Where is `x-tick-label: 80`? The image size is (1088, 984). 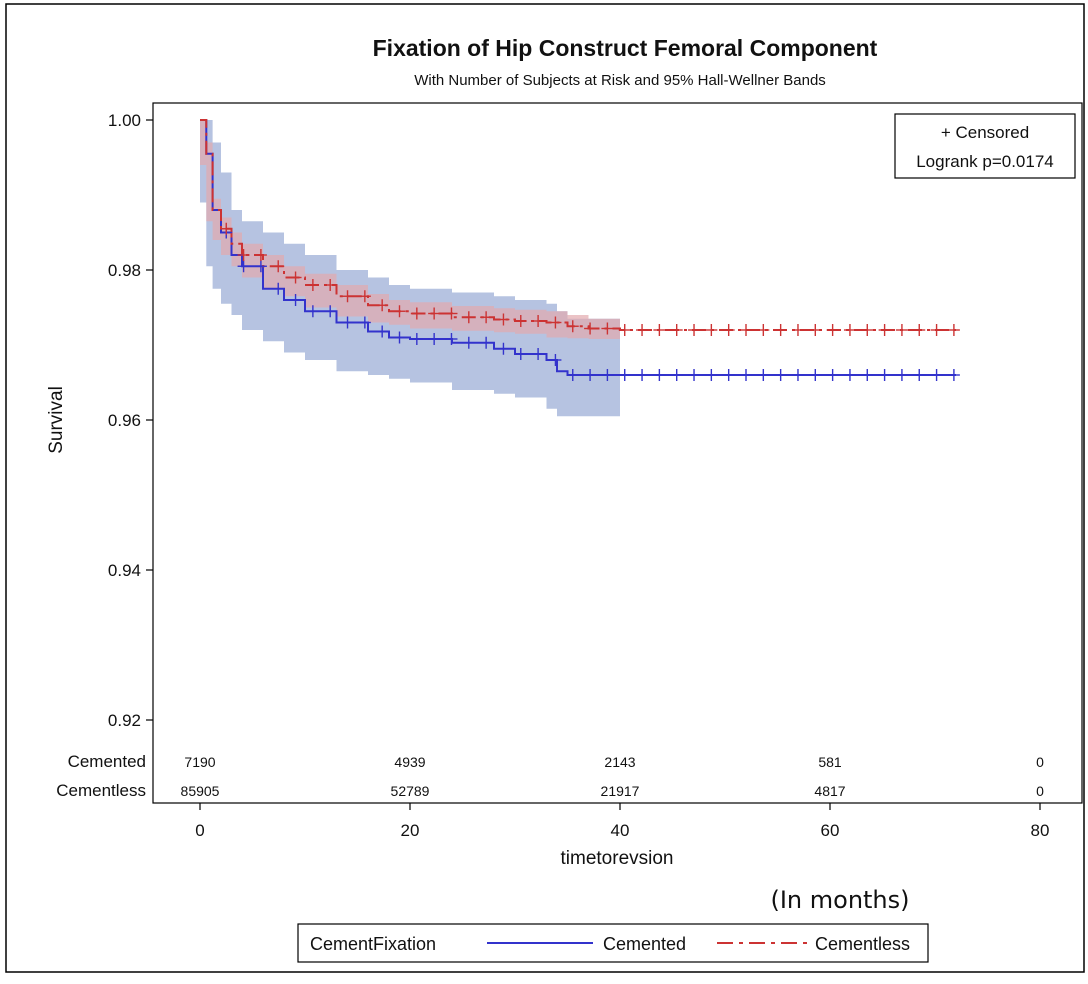 x-tick-label: 80 is located at coordinates (1040, 830).